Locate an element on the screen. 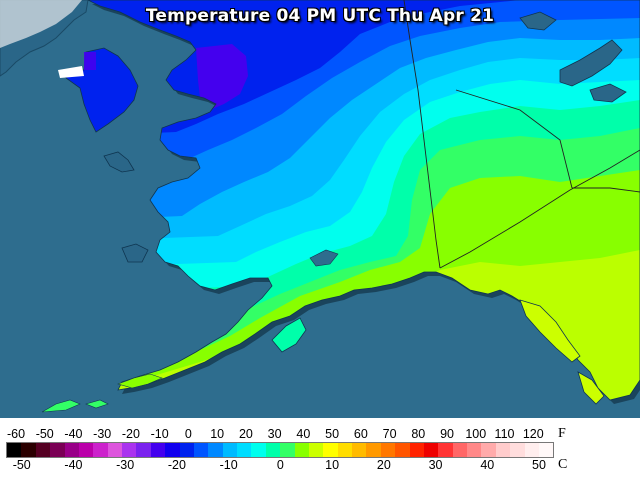 The width and height of the screenshot is (640, 480). nunivak-island is located at coordinates (135, 253).